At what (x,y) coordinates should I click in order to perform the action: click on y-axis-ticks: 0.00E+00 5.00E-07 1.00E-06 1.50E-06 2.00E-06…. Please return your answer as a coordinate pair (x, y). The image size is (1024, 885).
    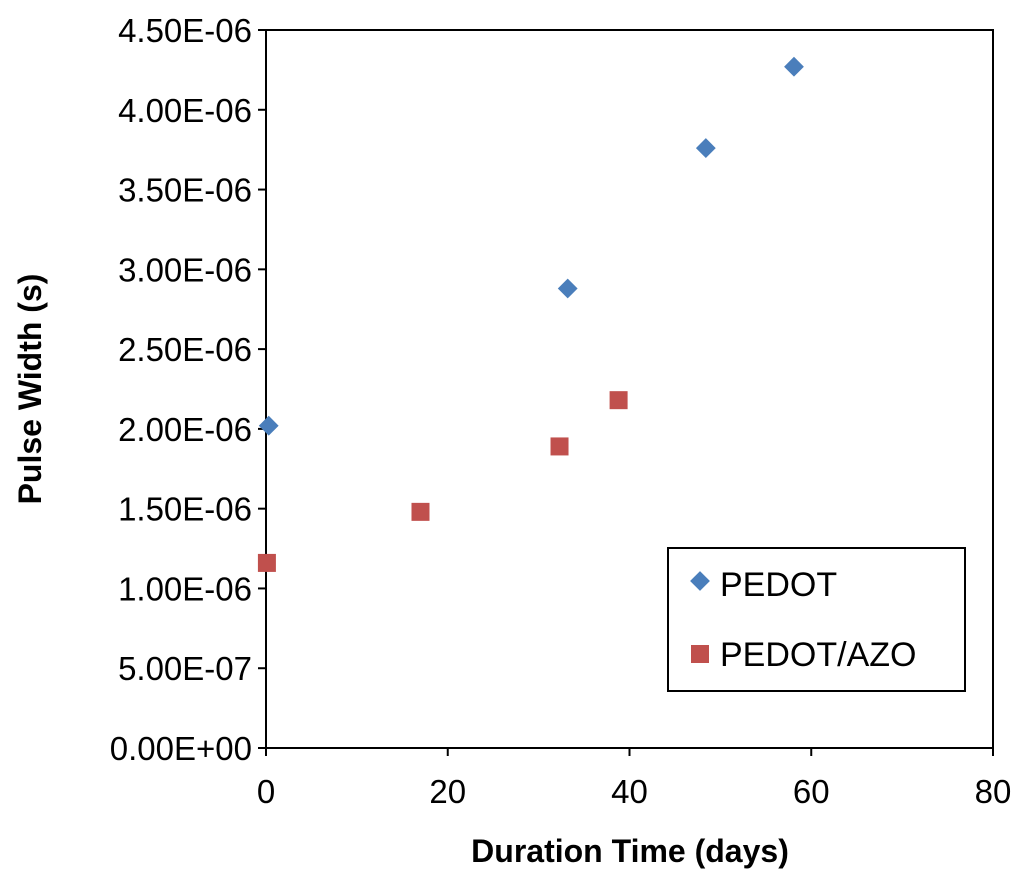
    Looking at the image, I should click on (188, 389).